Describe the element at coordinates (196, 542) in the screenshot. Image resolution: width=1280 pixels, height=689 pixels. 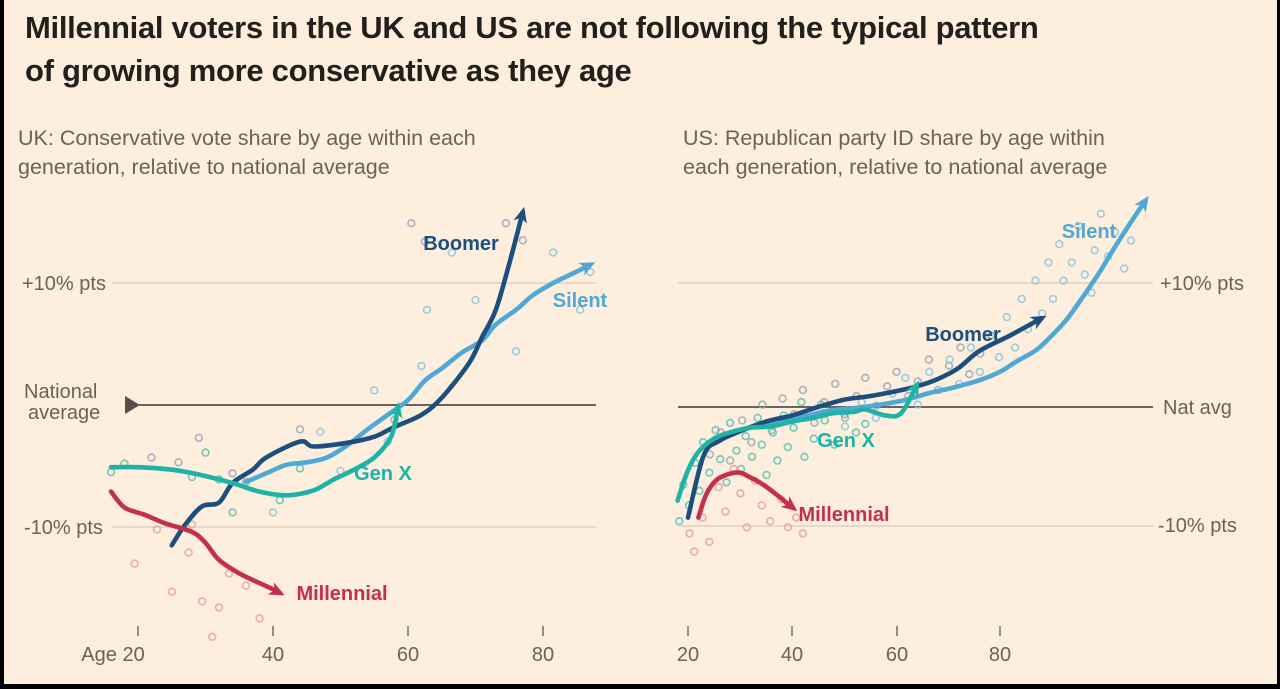
I see `uk-millennial-line` at that location.